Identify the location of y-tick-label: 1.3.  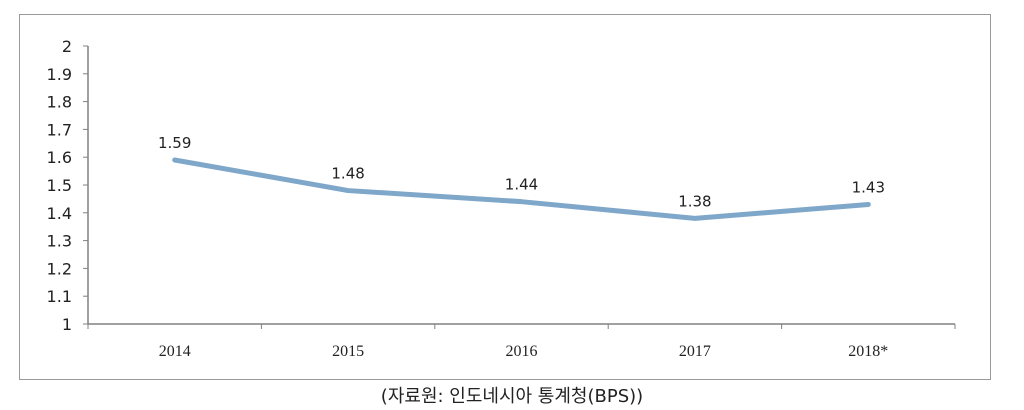
(59, 241).